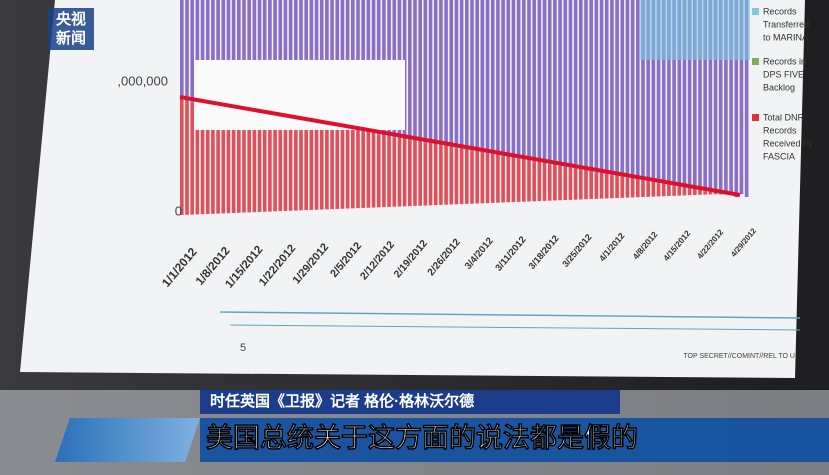 The width and height of the screenshot is (829, 475). I want to click on legend-text: Total DNR, so click(784, 117).